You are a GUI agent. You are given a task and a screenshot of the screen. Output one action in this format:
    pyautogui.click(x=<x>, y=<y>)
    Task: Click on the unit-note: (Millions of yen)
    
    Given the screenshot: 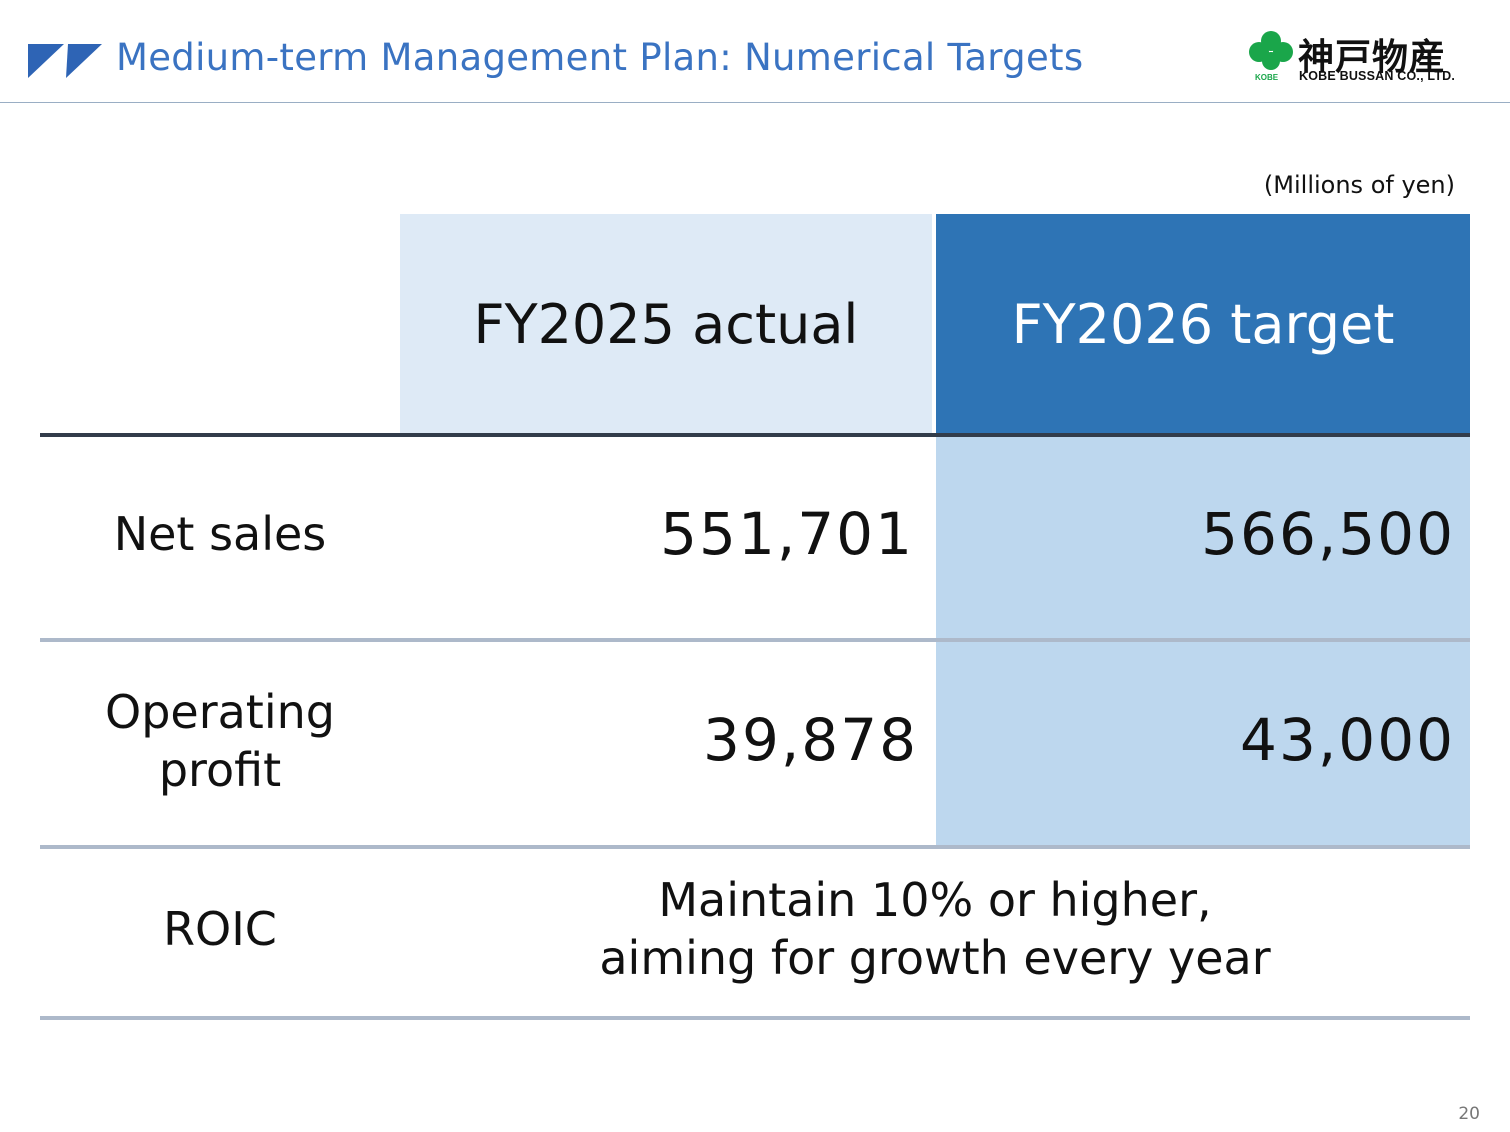 What is the action you would take?
    pyautogui.click(x=1359, y=185)
    